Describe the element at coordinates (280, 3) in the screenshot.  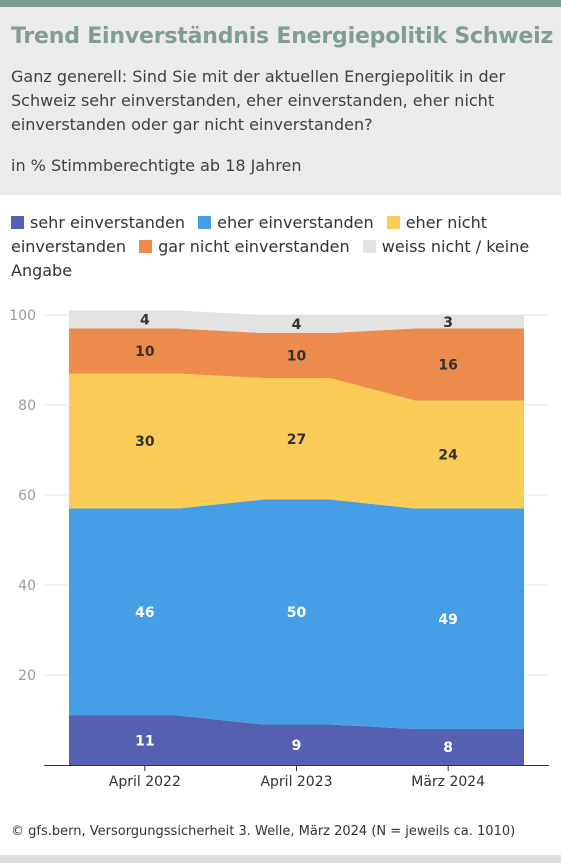
I see `top-accent-bar` at that location.